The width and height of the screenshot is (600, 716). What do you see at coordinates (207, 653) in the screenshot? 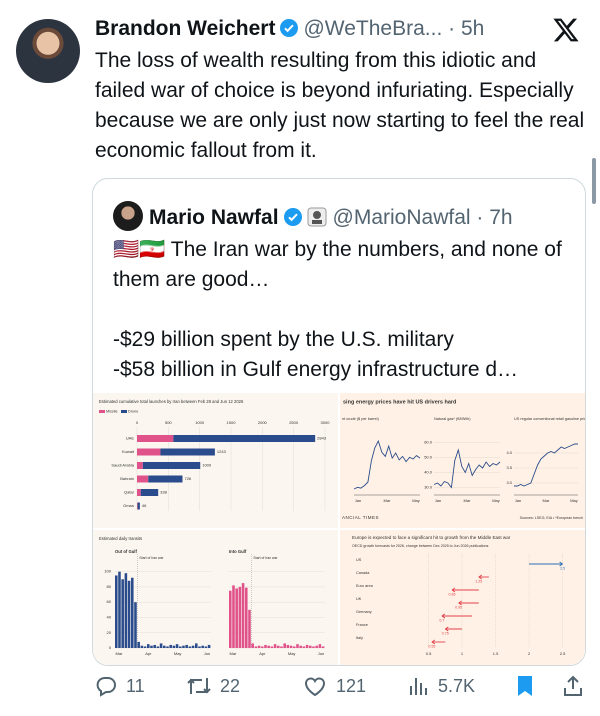
I see `chart-text: Jun` at bounding box center [207, 653].